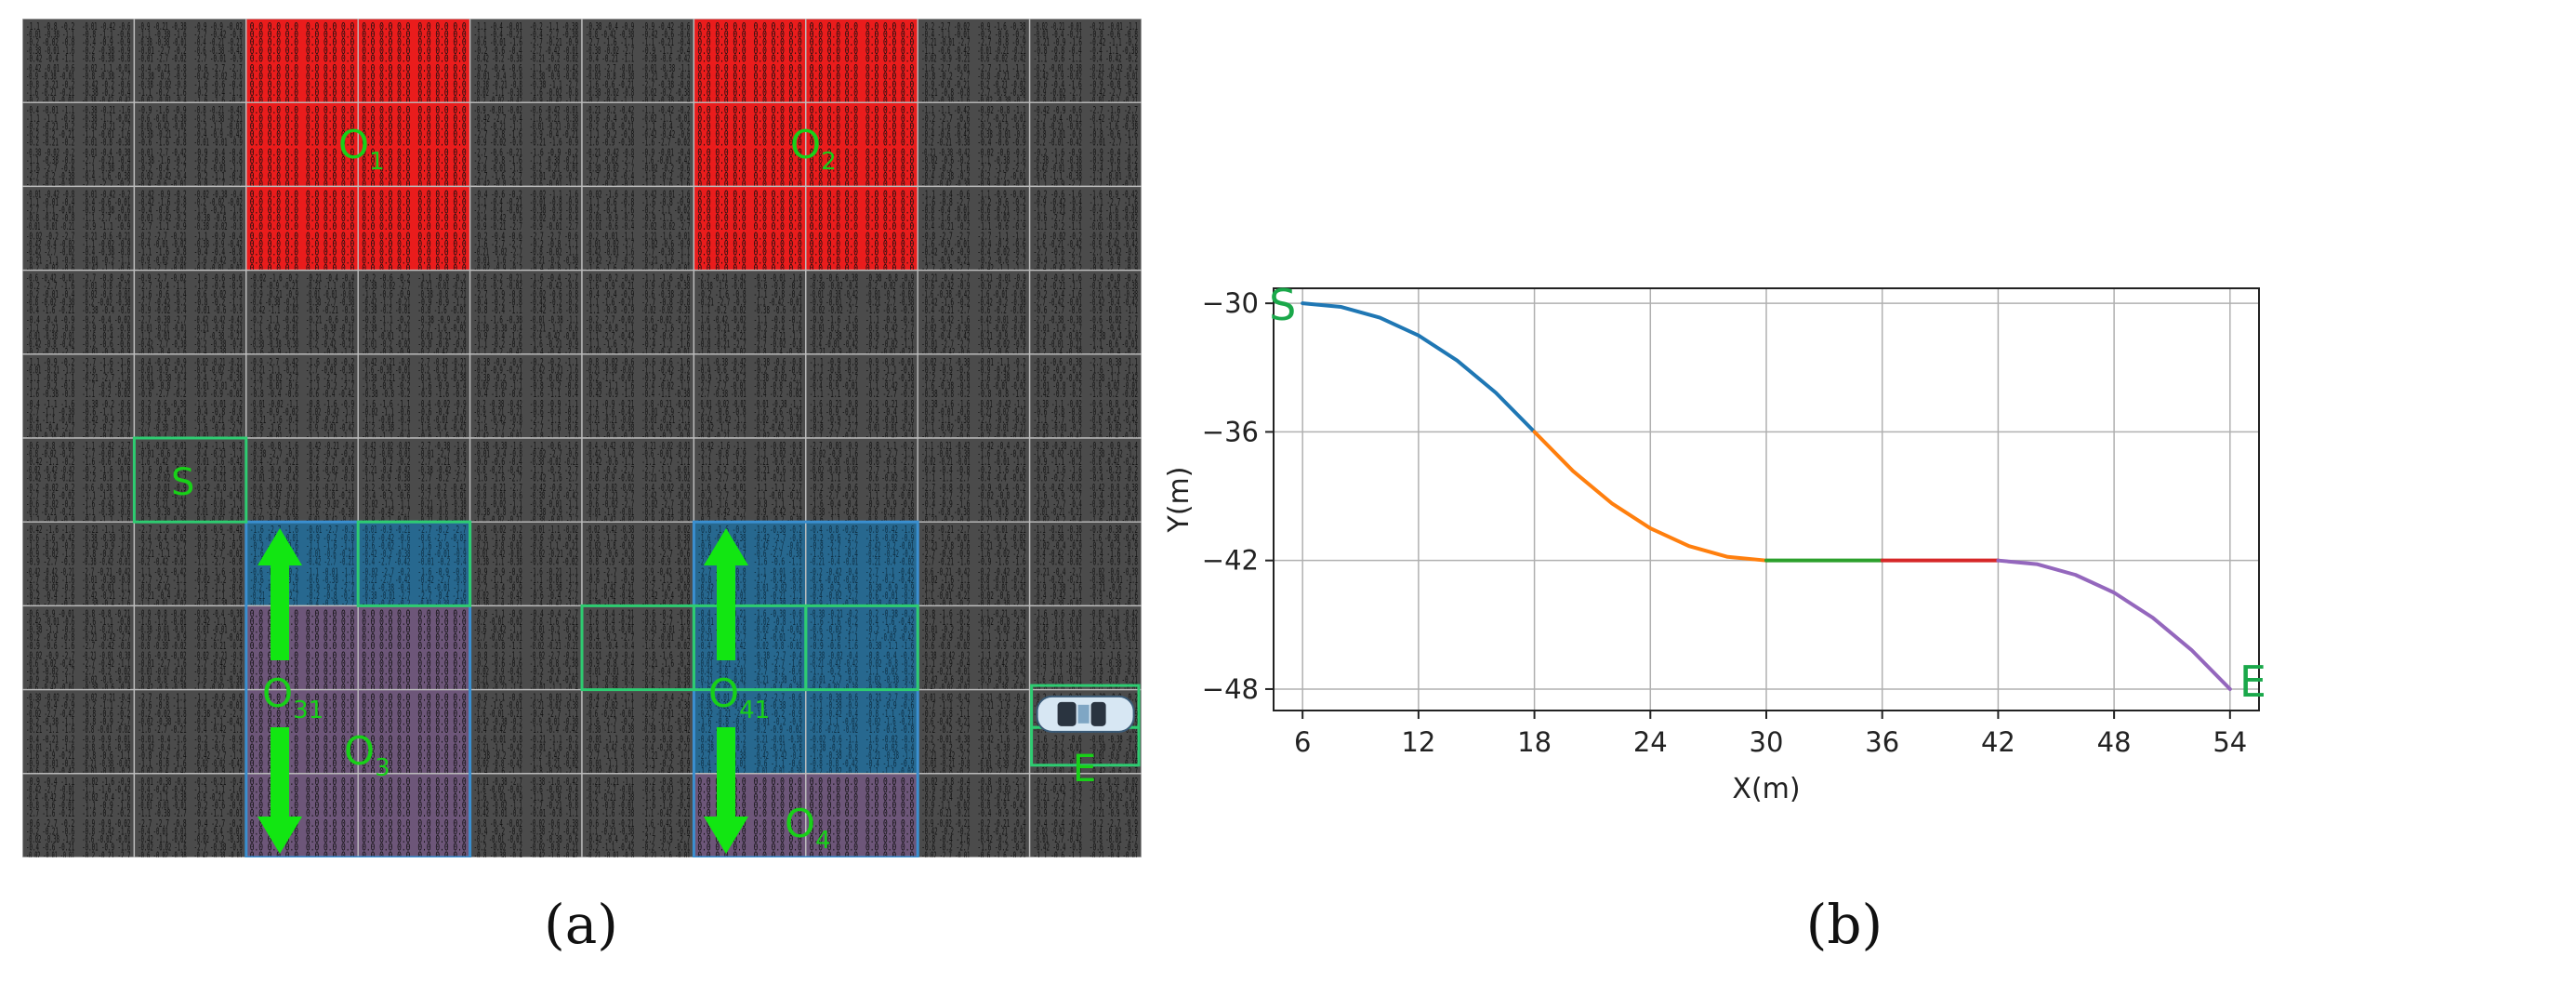 The image size is (2576, 983). I want to click on cell-value-text: -1.1 -0.38 -1.6, so click(1001, 160).